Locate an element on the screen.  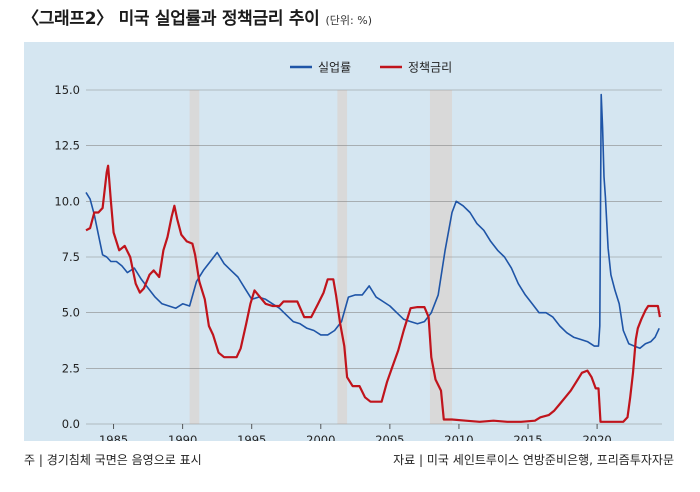
x-tick-label: 1985 is located at coordinates (113, 437).